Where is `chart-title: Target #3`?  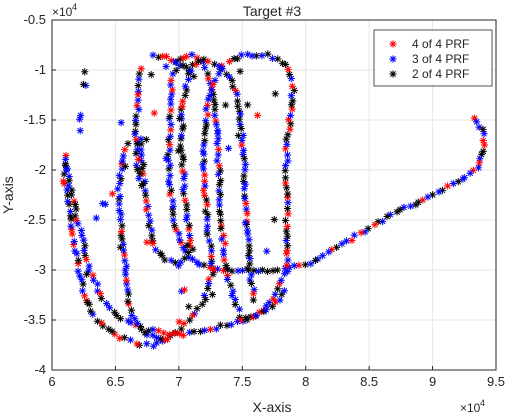 chart-title: Target #3 is located at coordinates (272, 11).